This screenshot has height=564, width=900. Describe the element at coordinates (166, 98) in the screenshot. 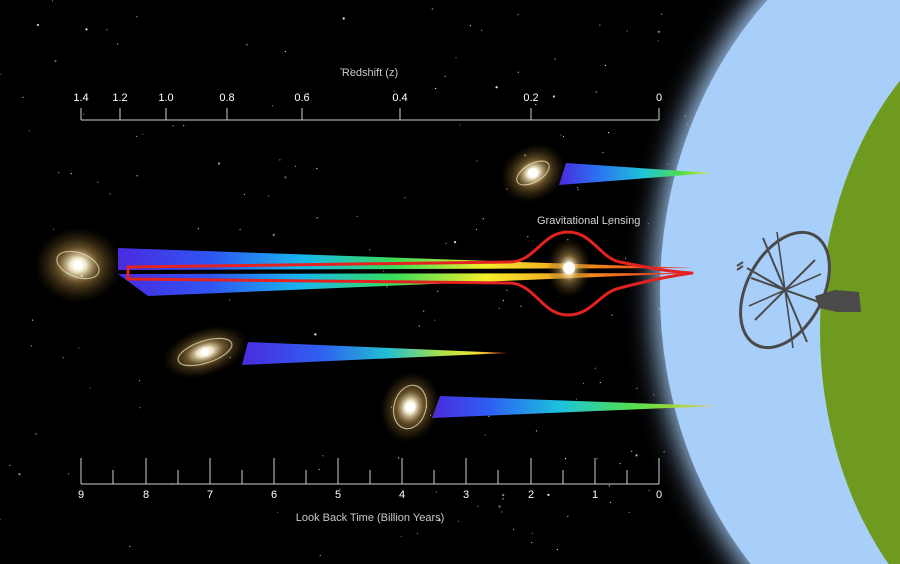

I see `redshift-tick-label: 1.0` at that location.